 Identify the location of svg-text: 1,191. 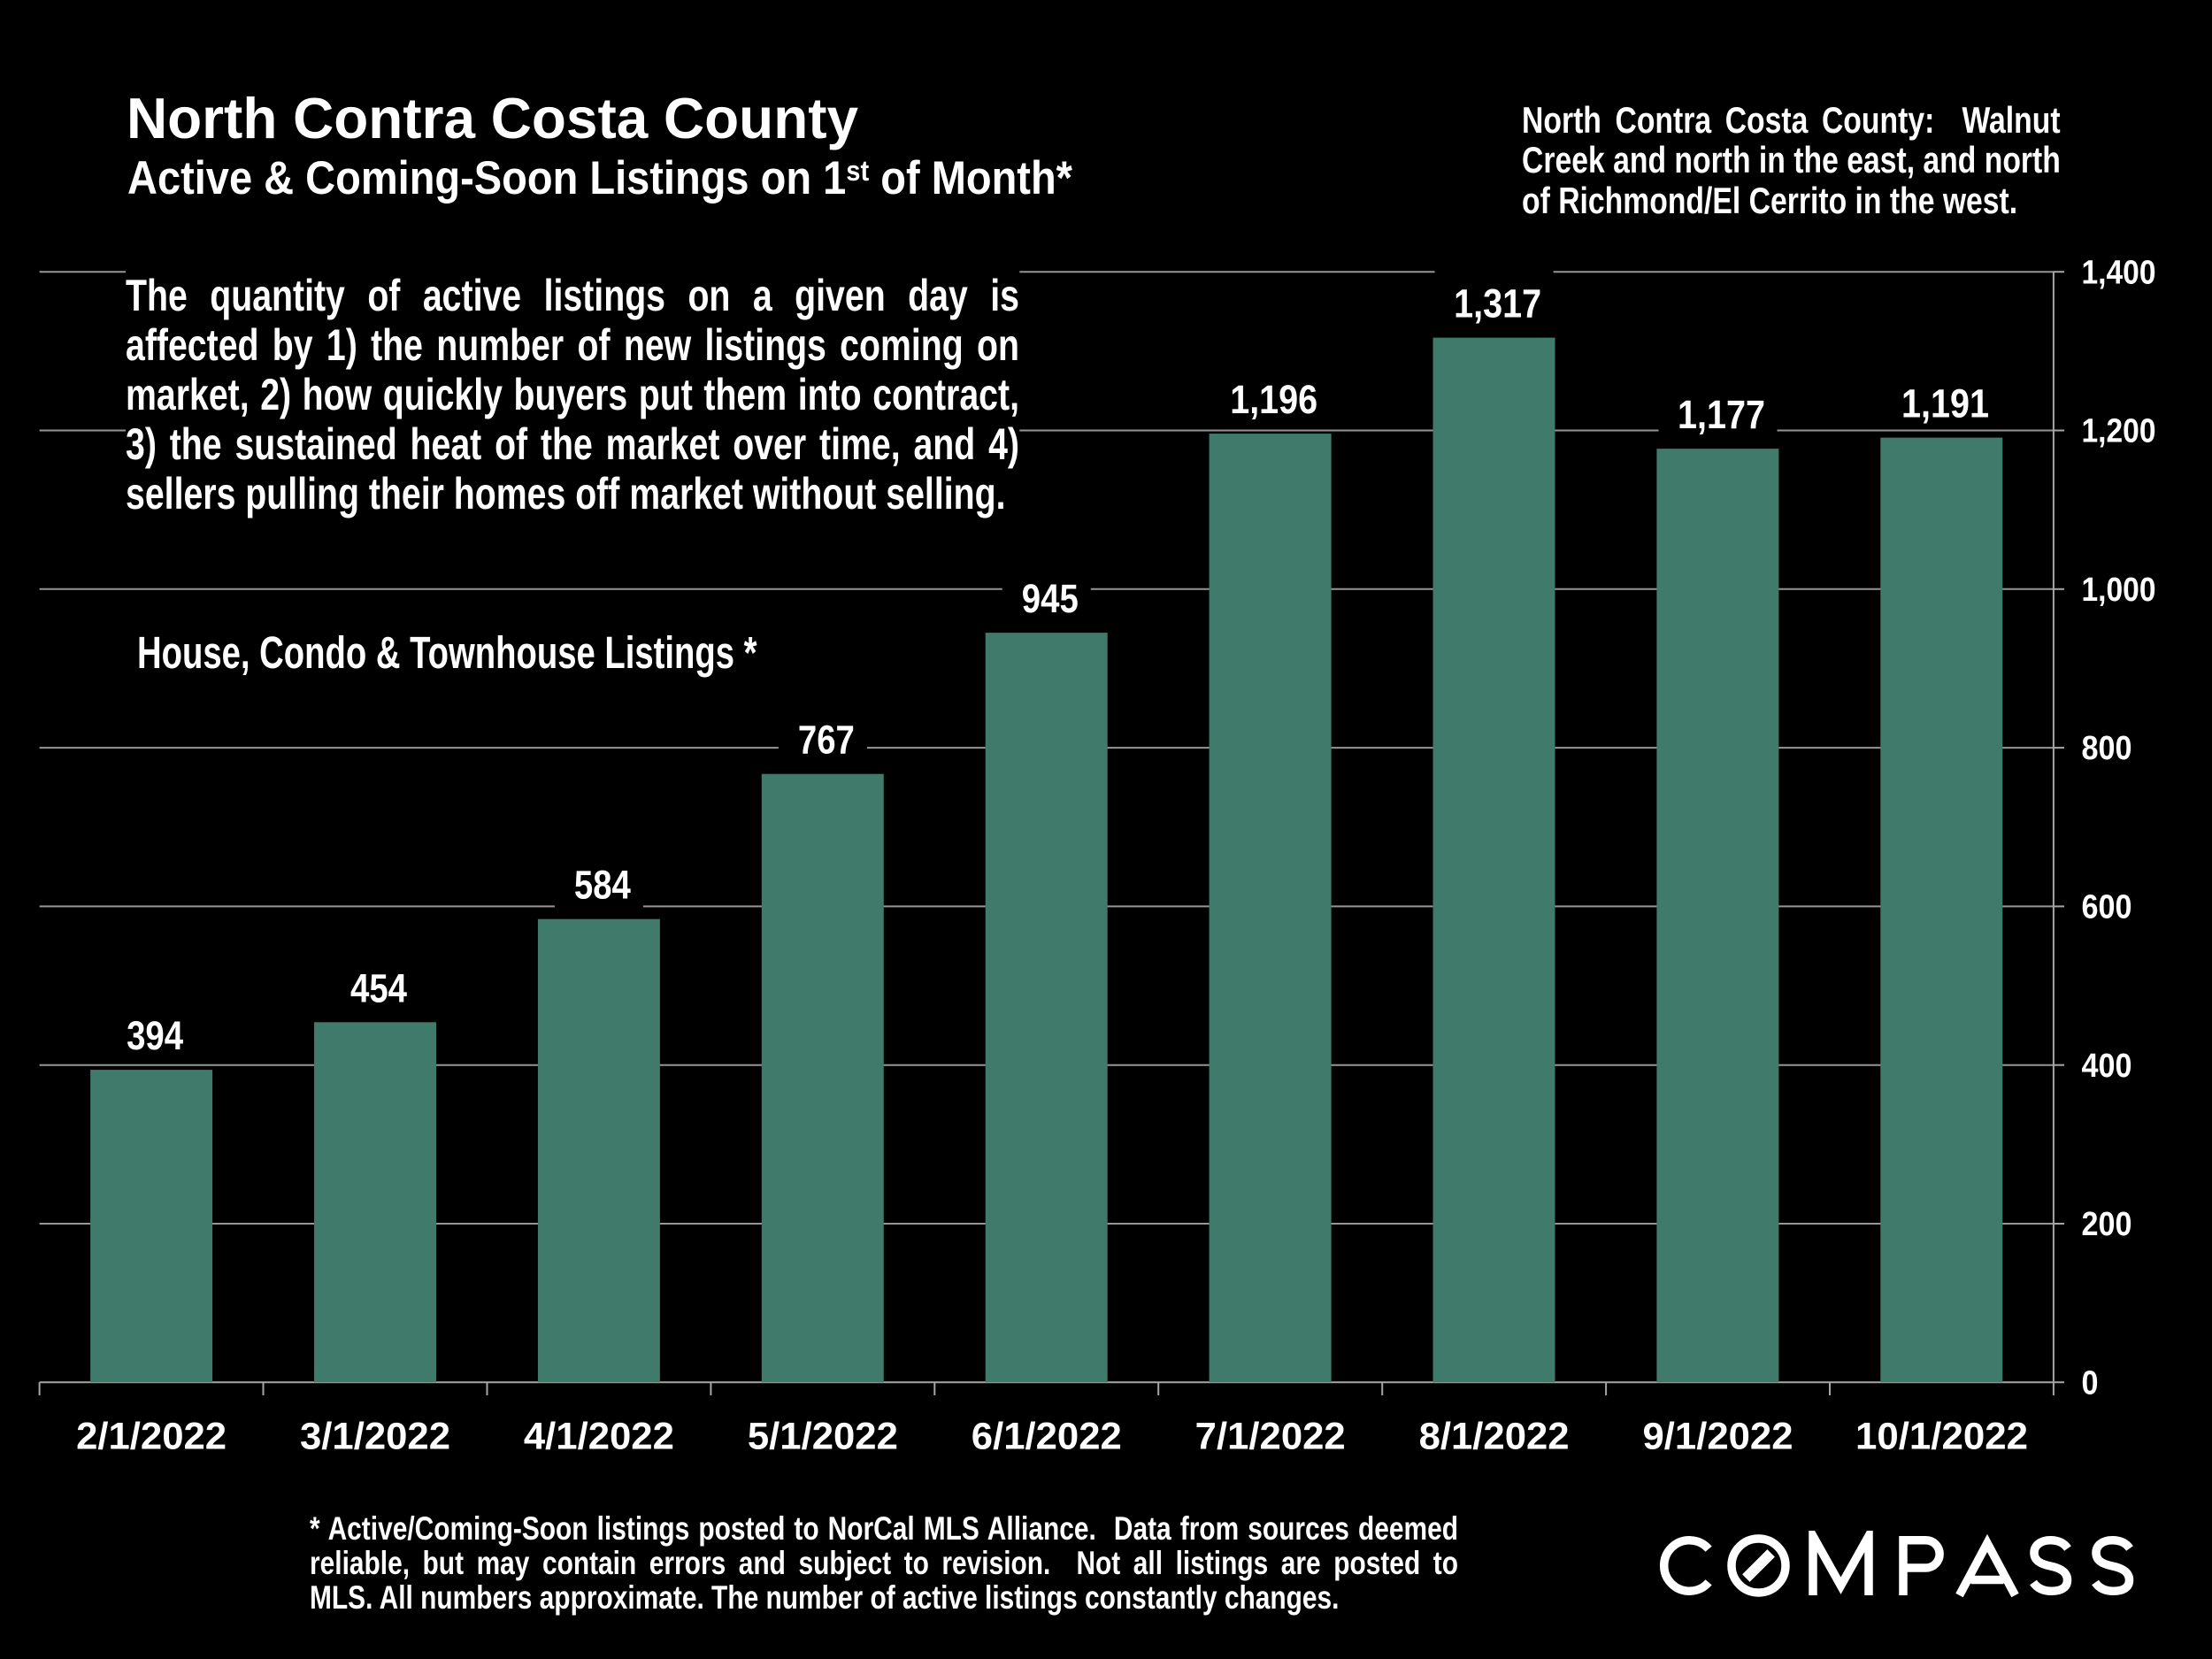
(1945, 404).